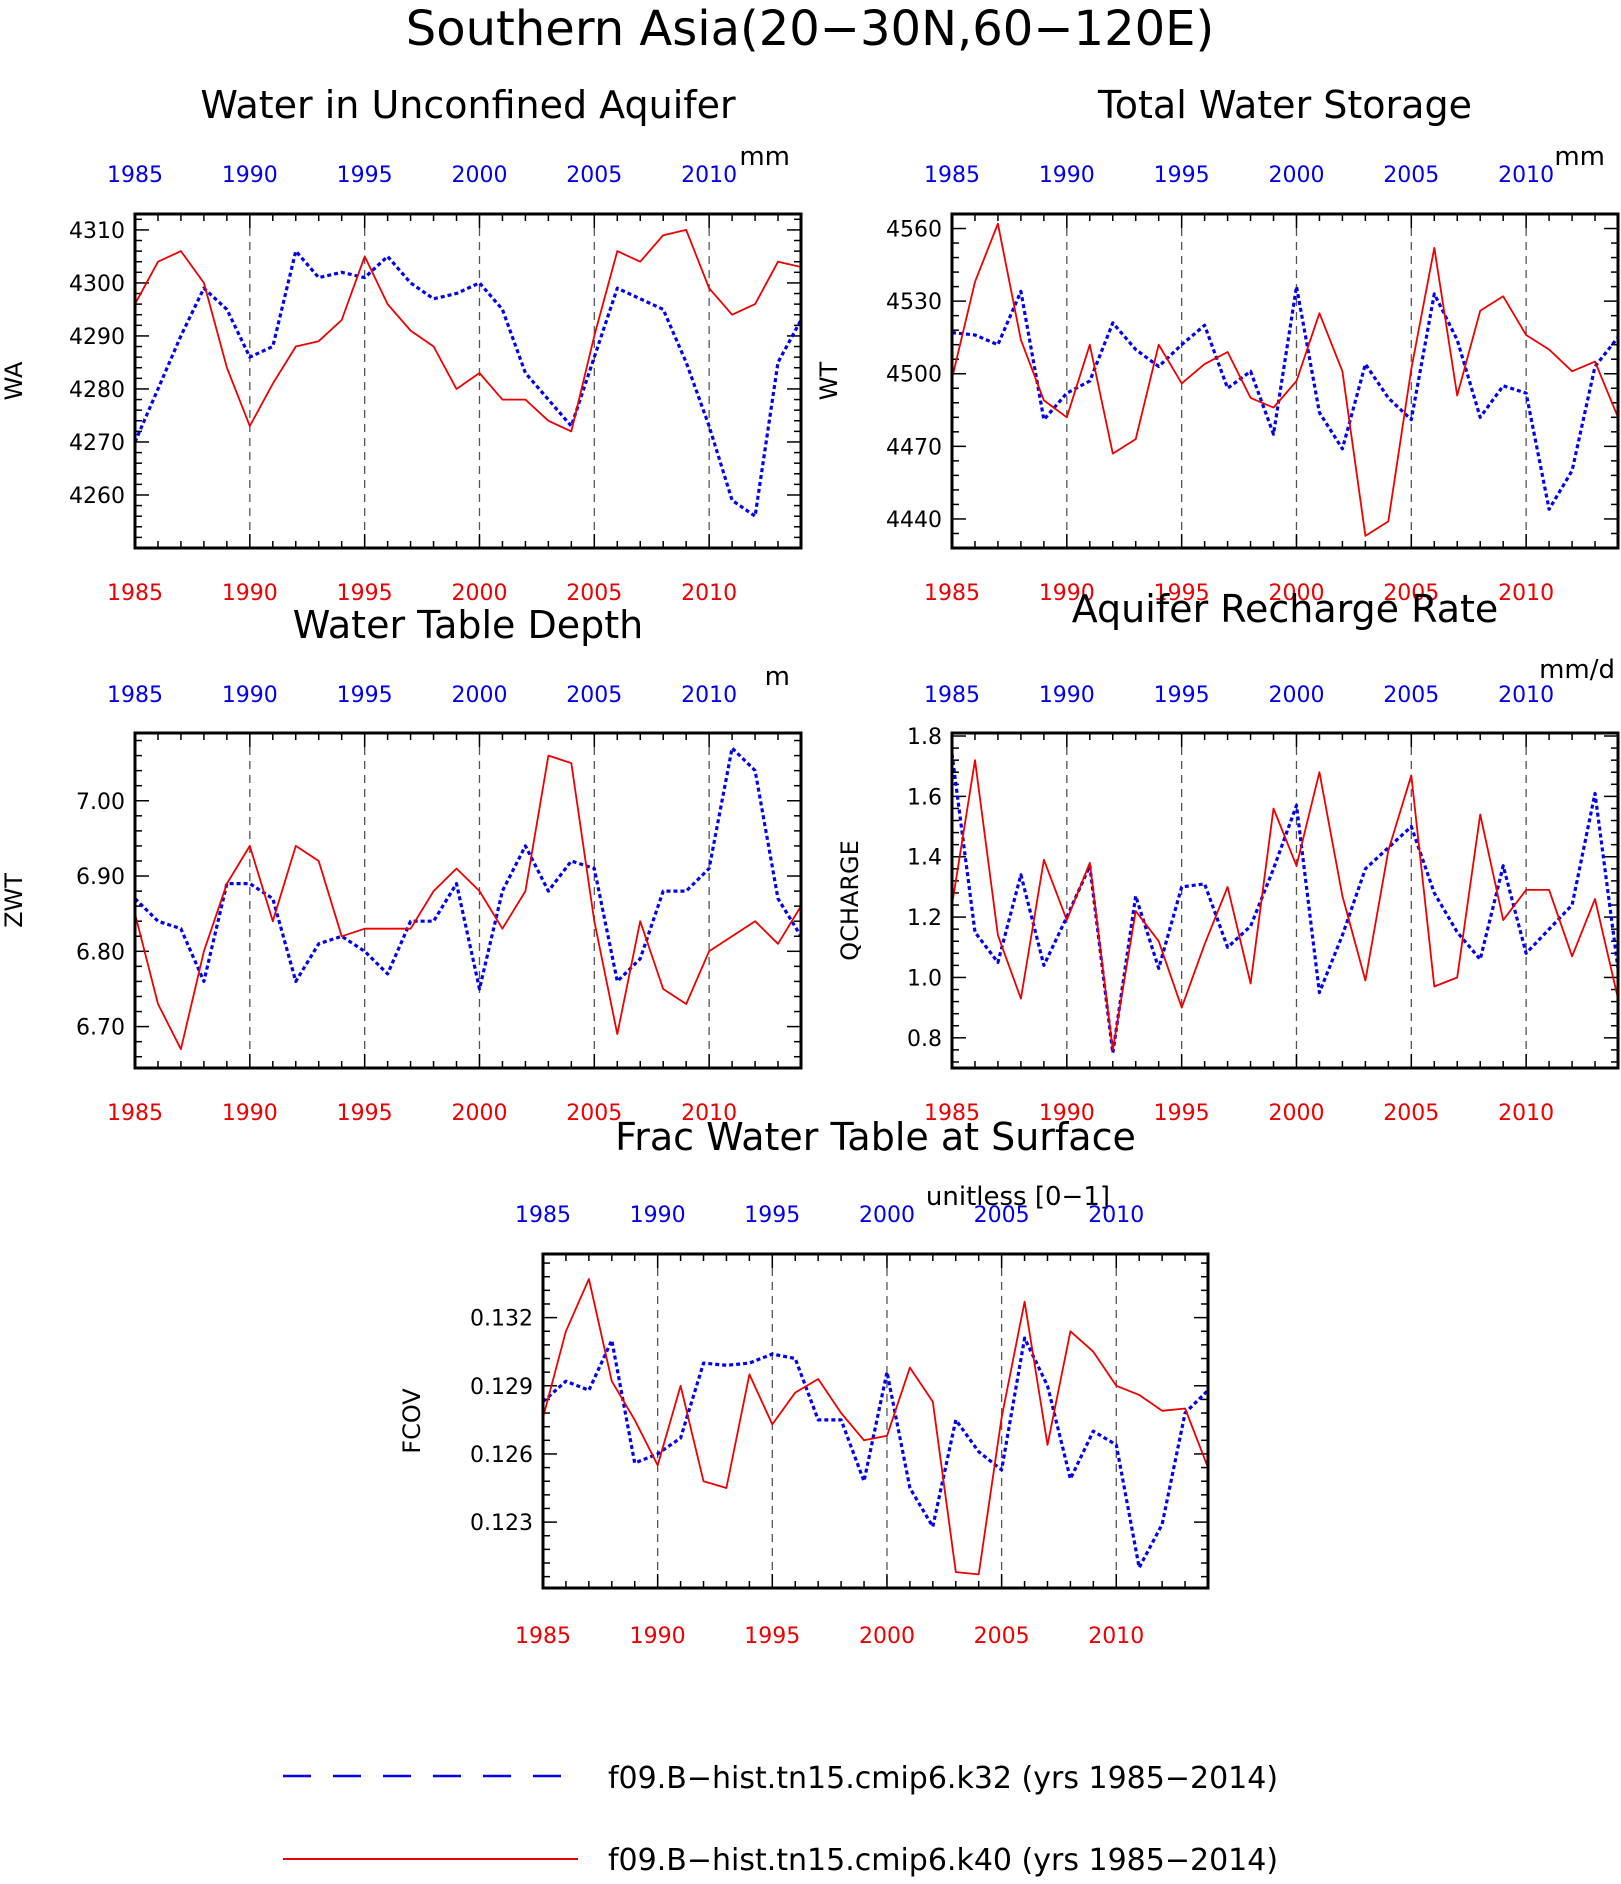 The height and width of the screenshot is (1884, 1621). I want to click on y-axis-label: ZWT, so click(14, 900).